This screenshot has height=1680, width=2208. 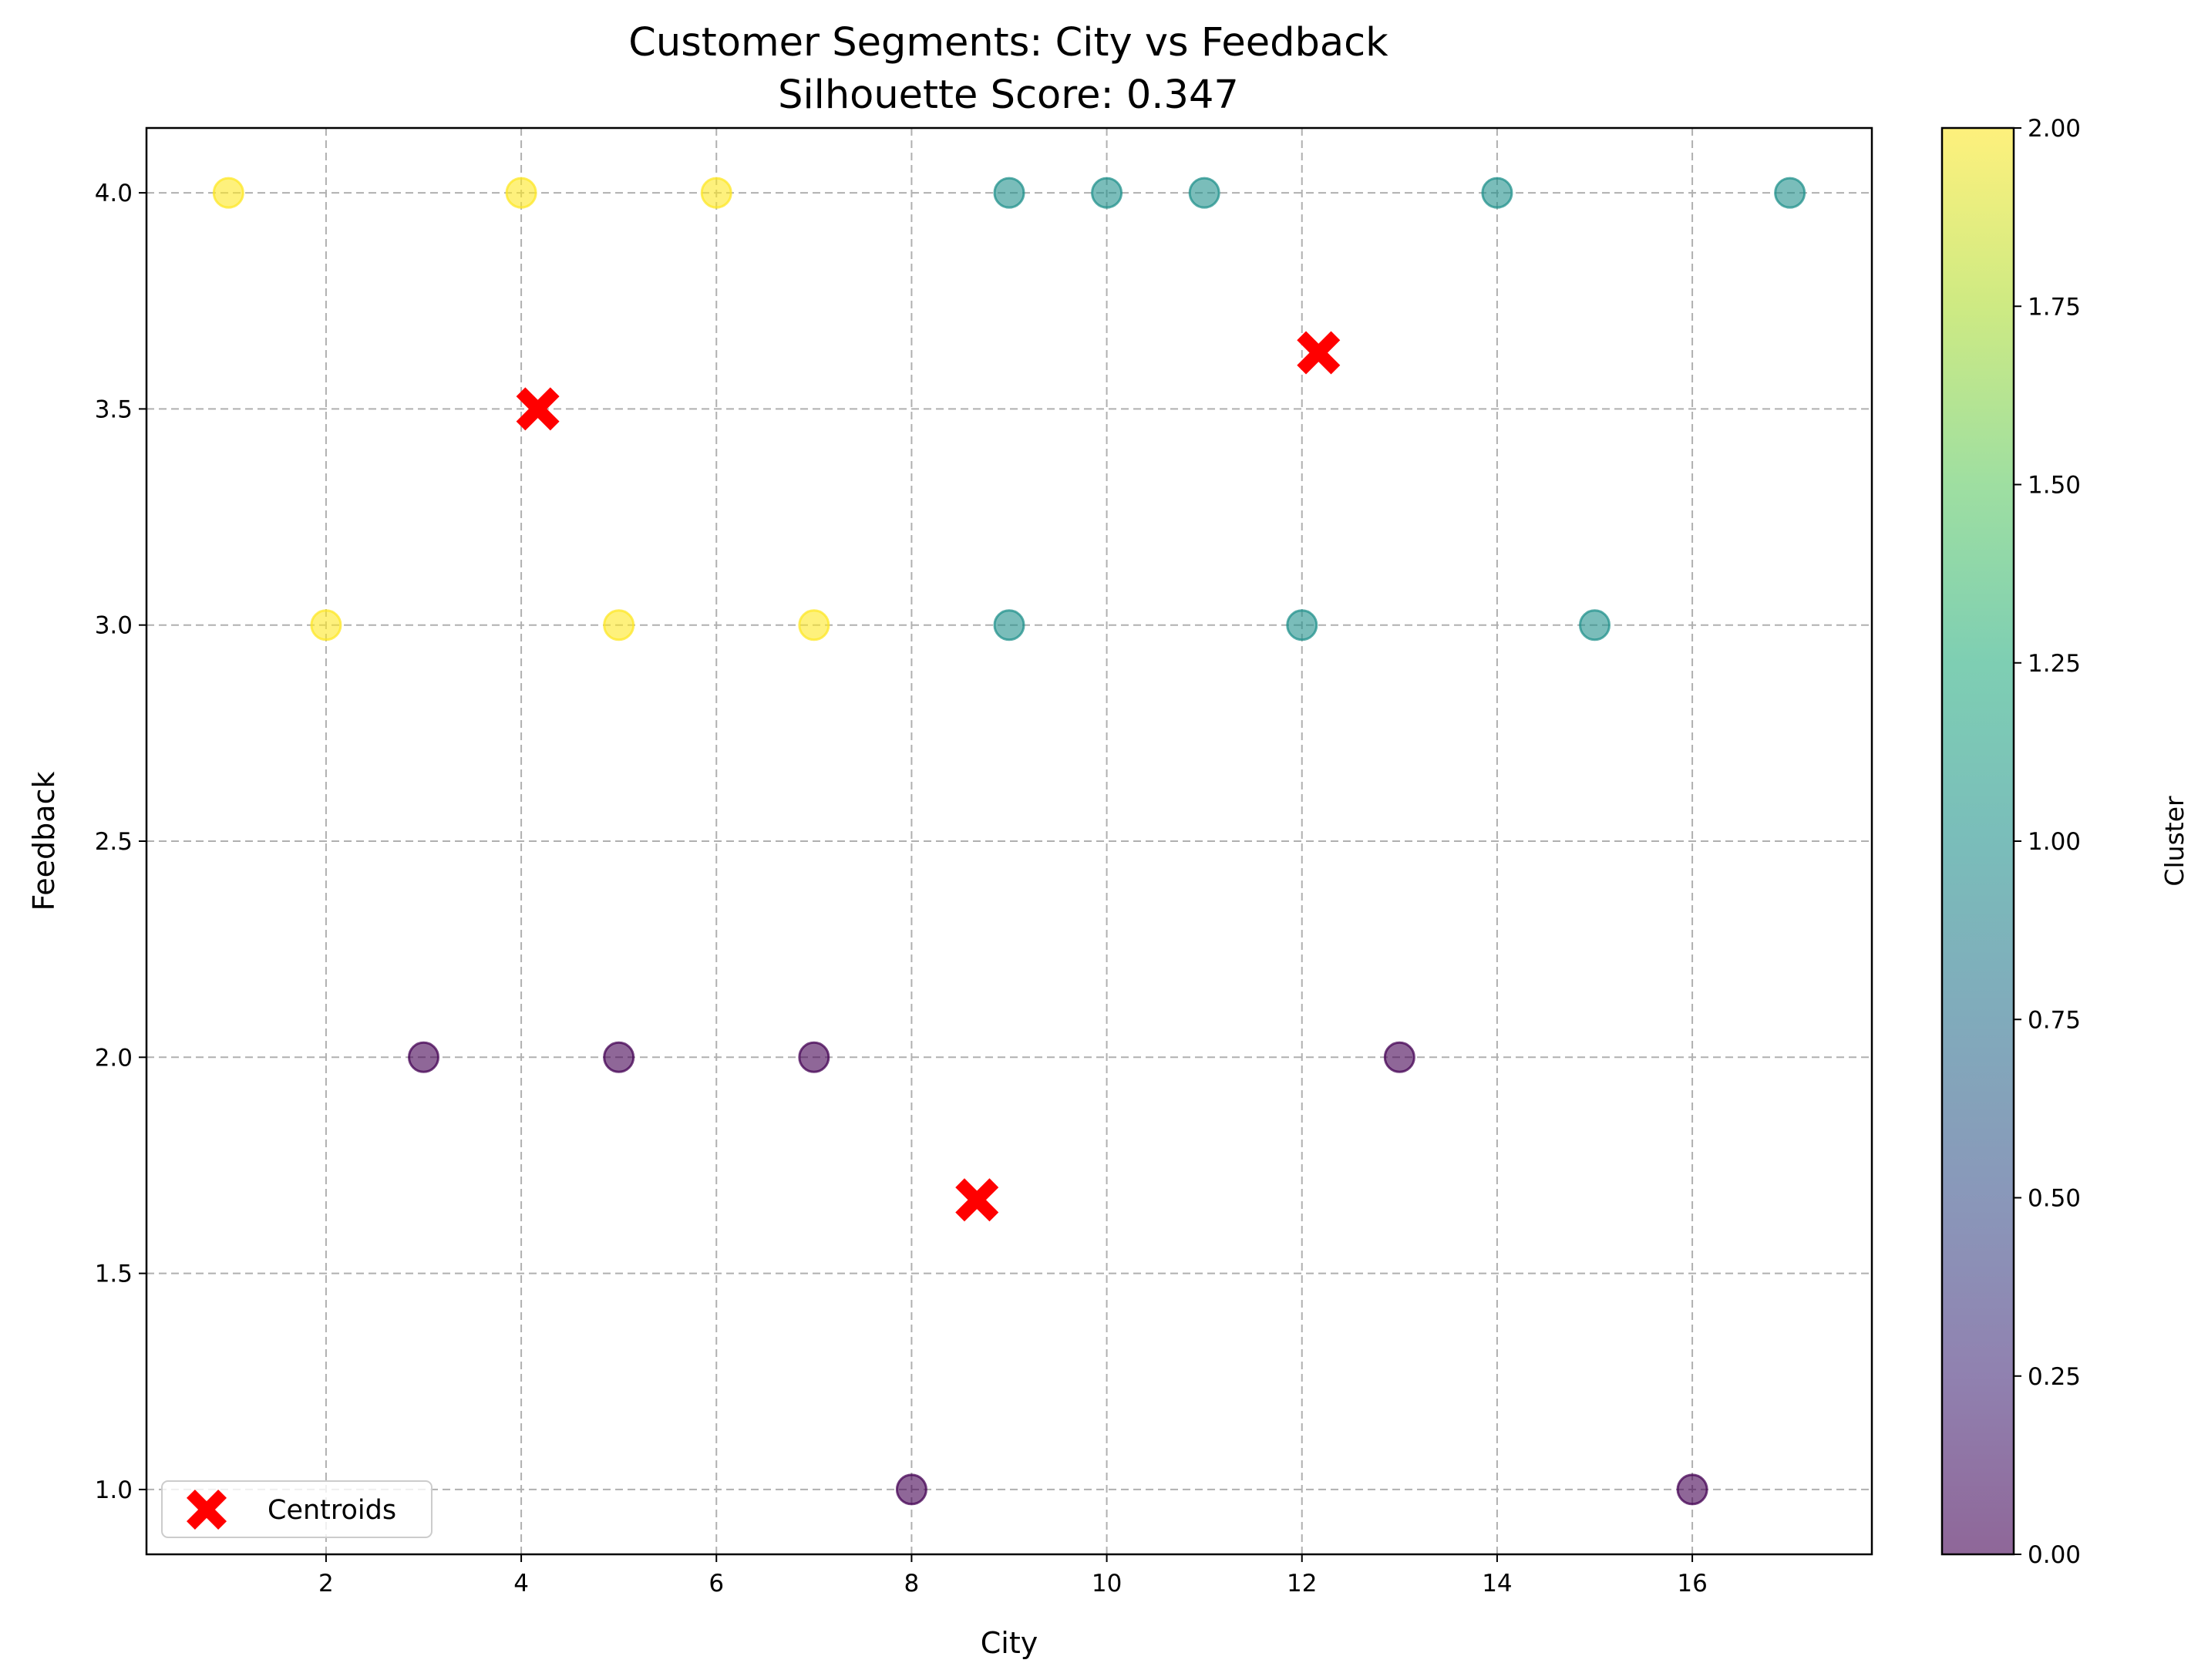 I want to click on x-tick-label: 14, so click(x=1497, y=1584).